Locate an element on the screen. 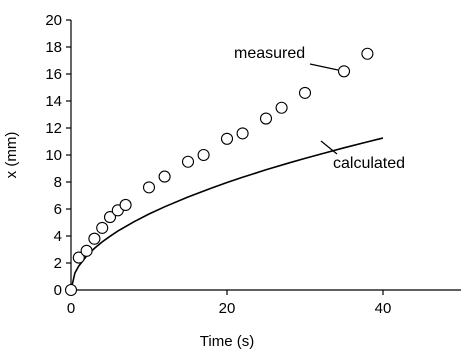 This screenshot has height=354, width=461. y-tick-label: 16 is located at coordinates (53, 74).